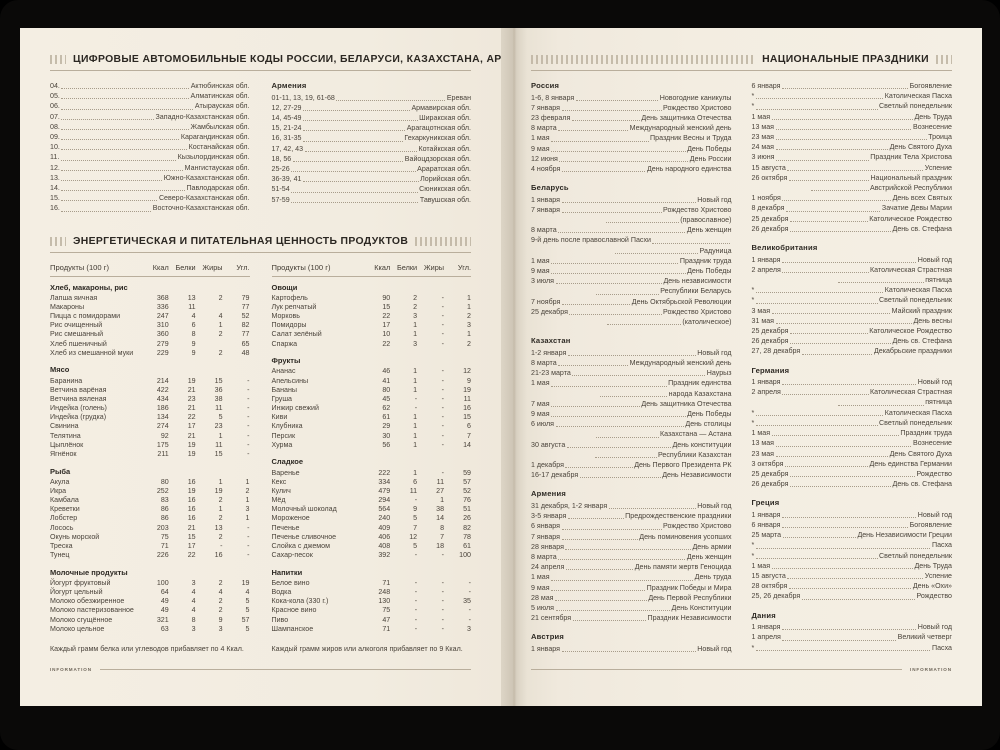 This screenshot has height=750, width=1000. I want to click on product-name: Ананас, so click(283, 371).